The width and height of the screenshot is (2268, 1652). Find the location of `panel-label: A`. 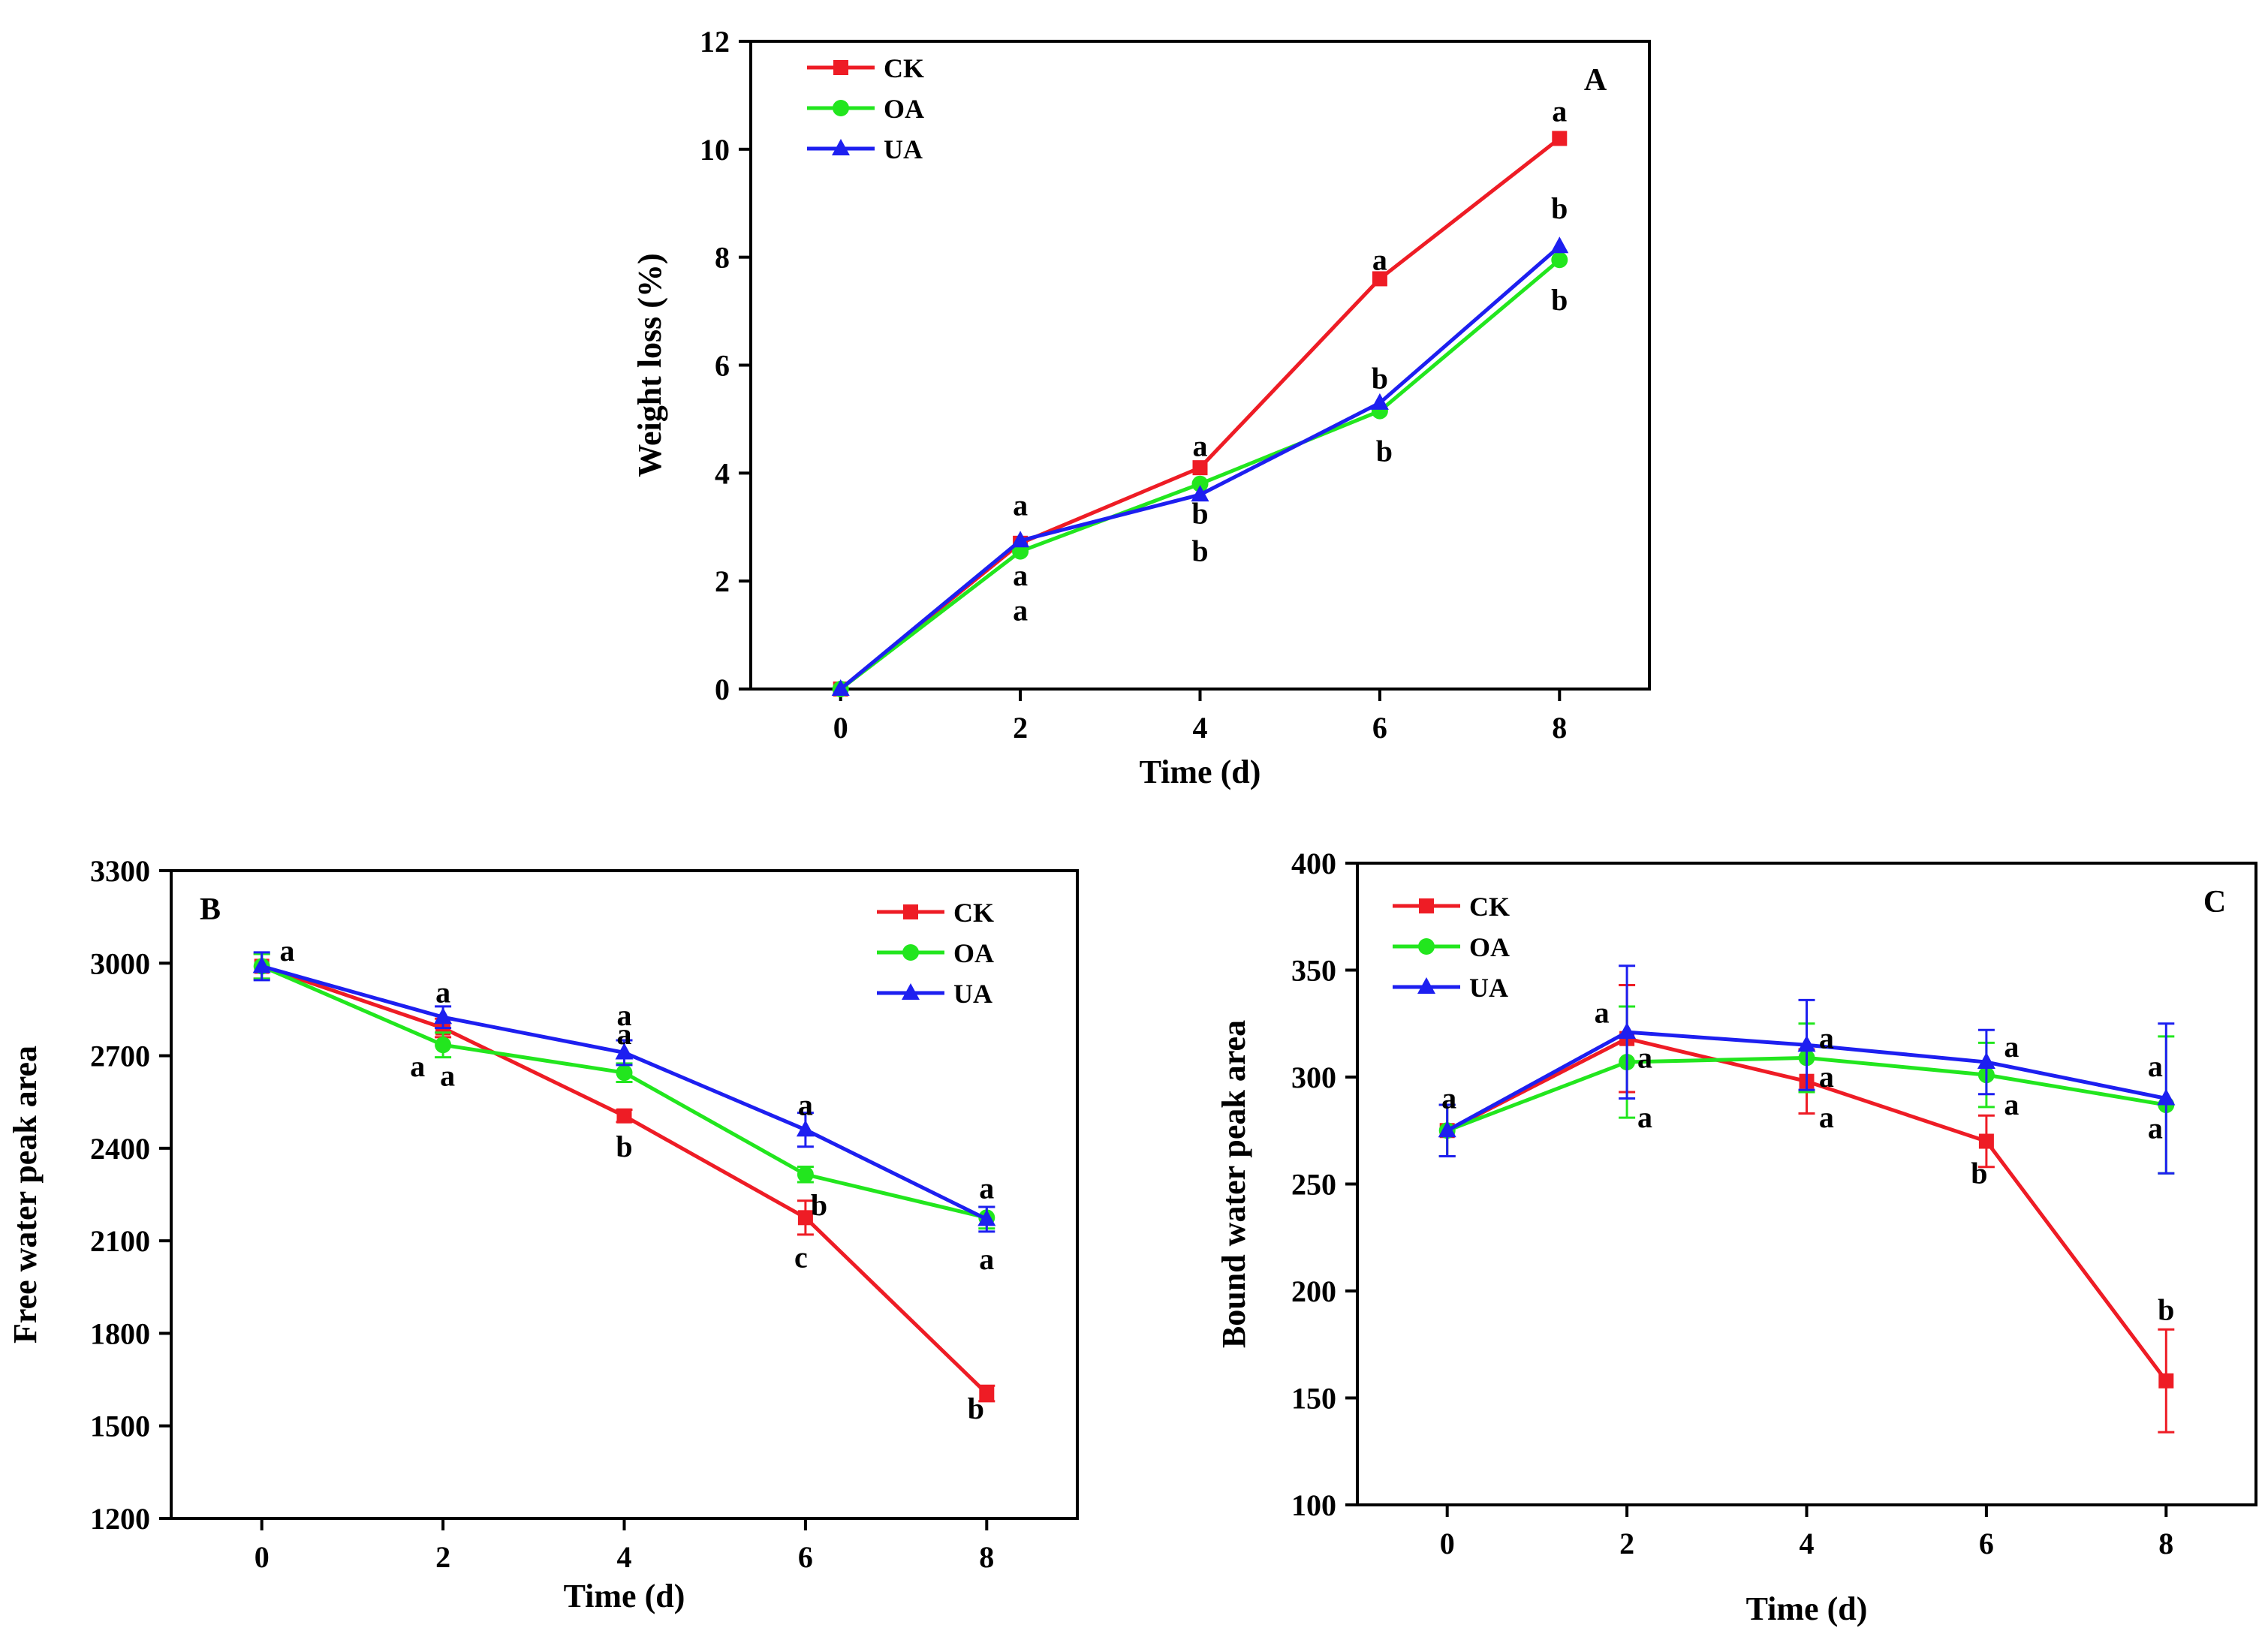

panel-label: A is located at coordinates (1595, 80).